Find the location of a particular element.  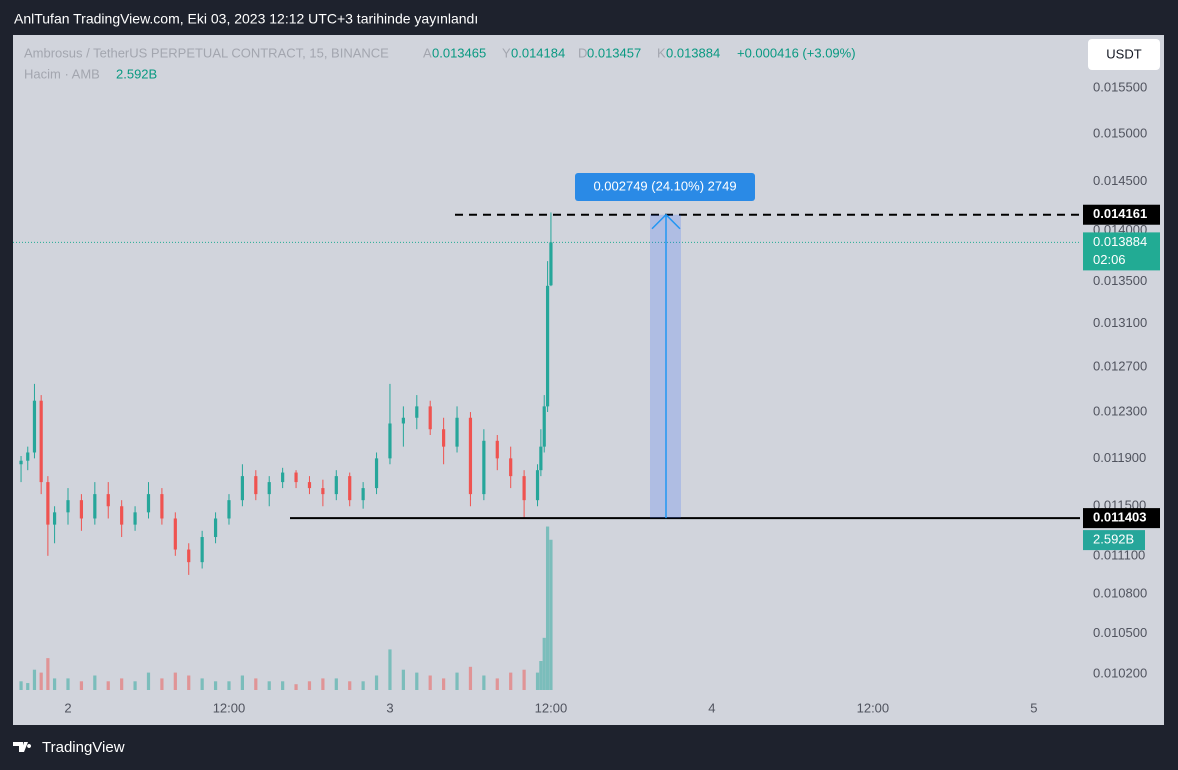

countdown: 02:06 is located at coordinates (1109, 259).